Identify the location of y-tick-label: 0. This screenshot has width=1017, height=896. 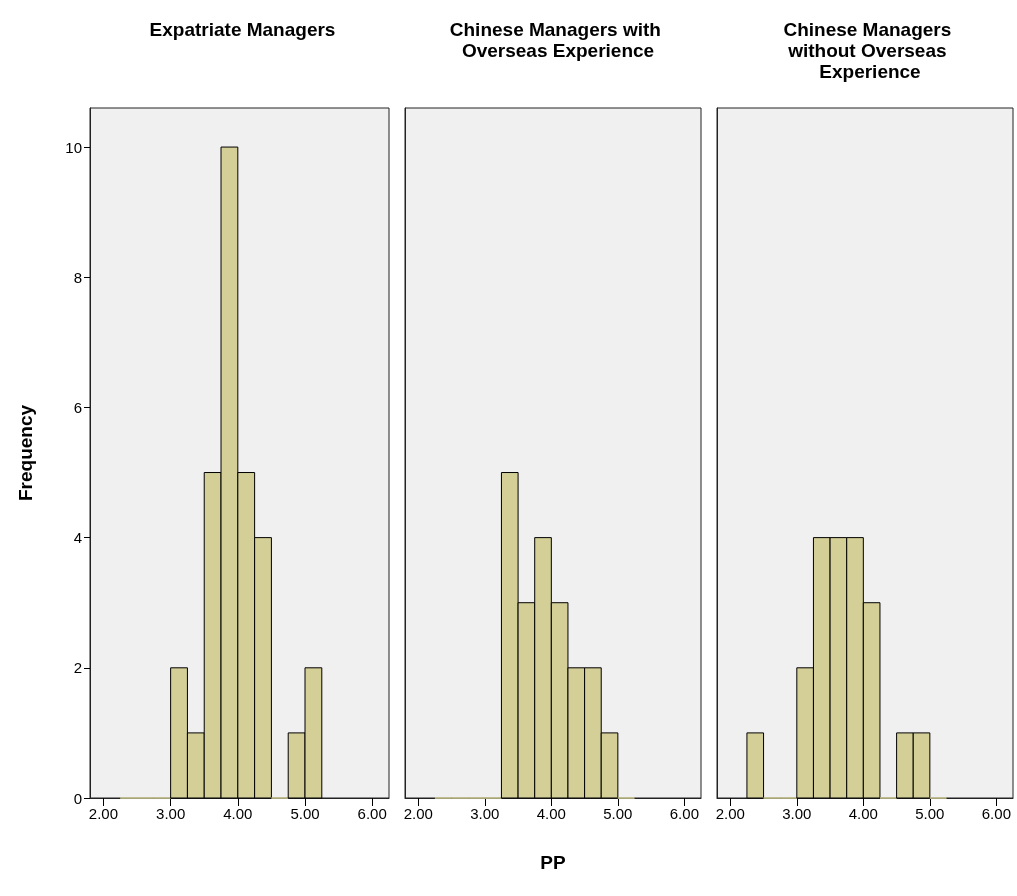
(77, 798).